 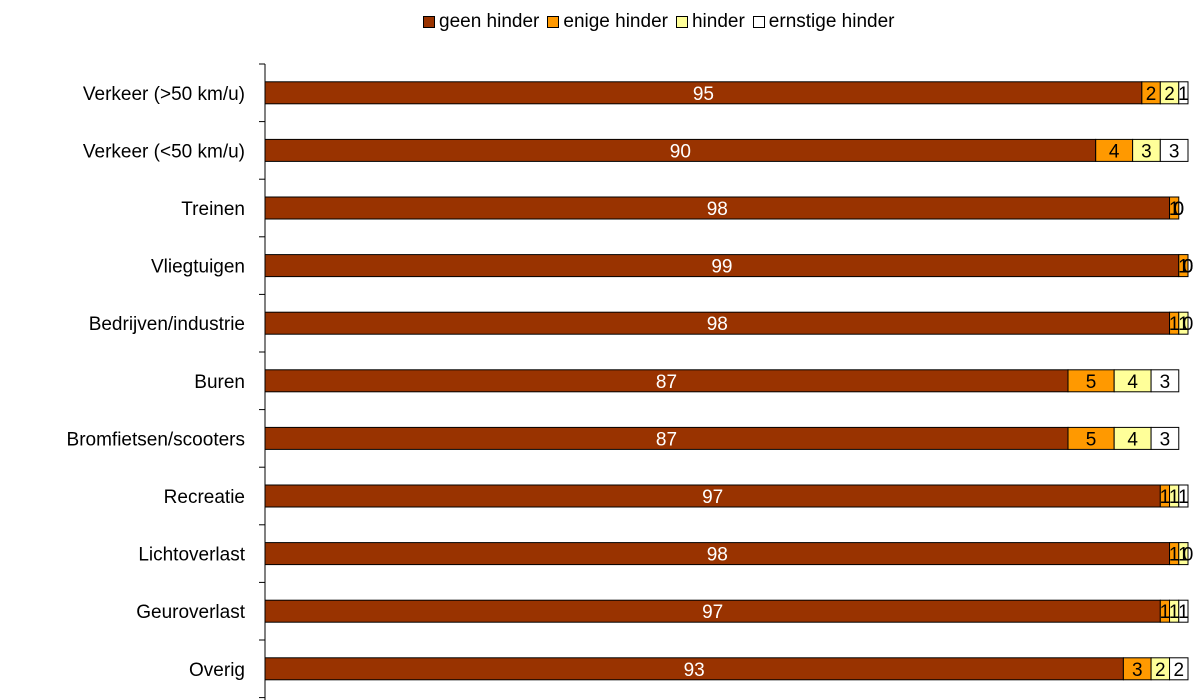 I want to click on category-label: Lichtoverlast, so click(x=191, y=555).